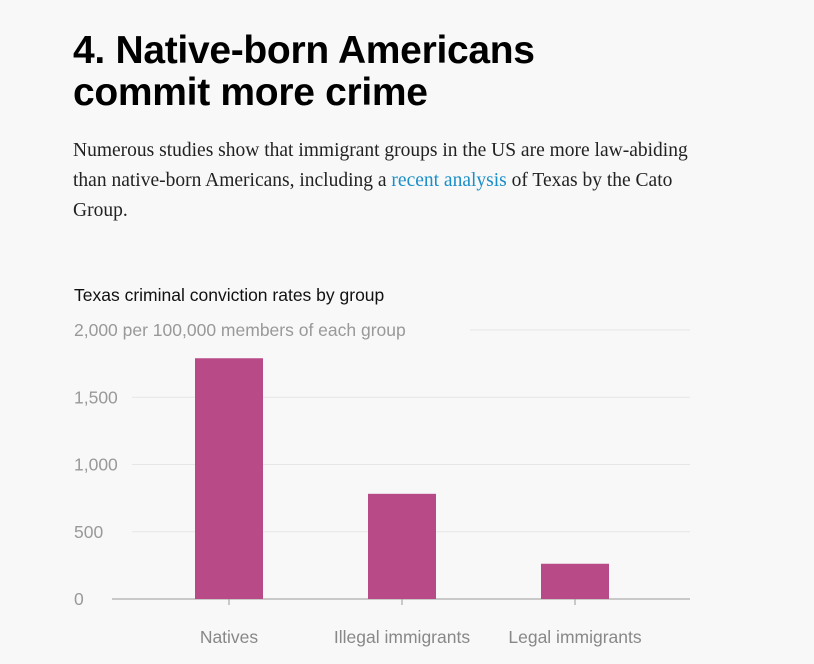 The width and height of the screenshot is (814, 664). I want to click on y-tick-label: 500, so click(88, 532).